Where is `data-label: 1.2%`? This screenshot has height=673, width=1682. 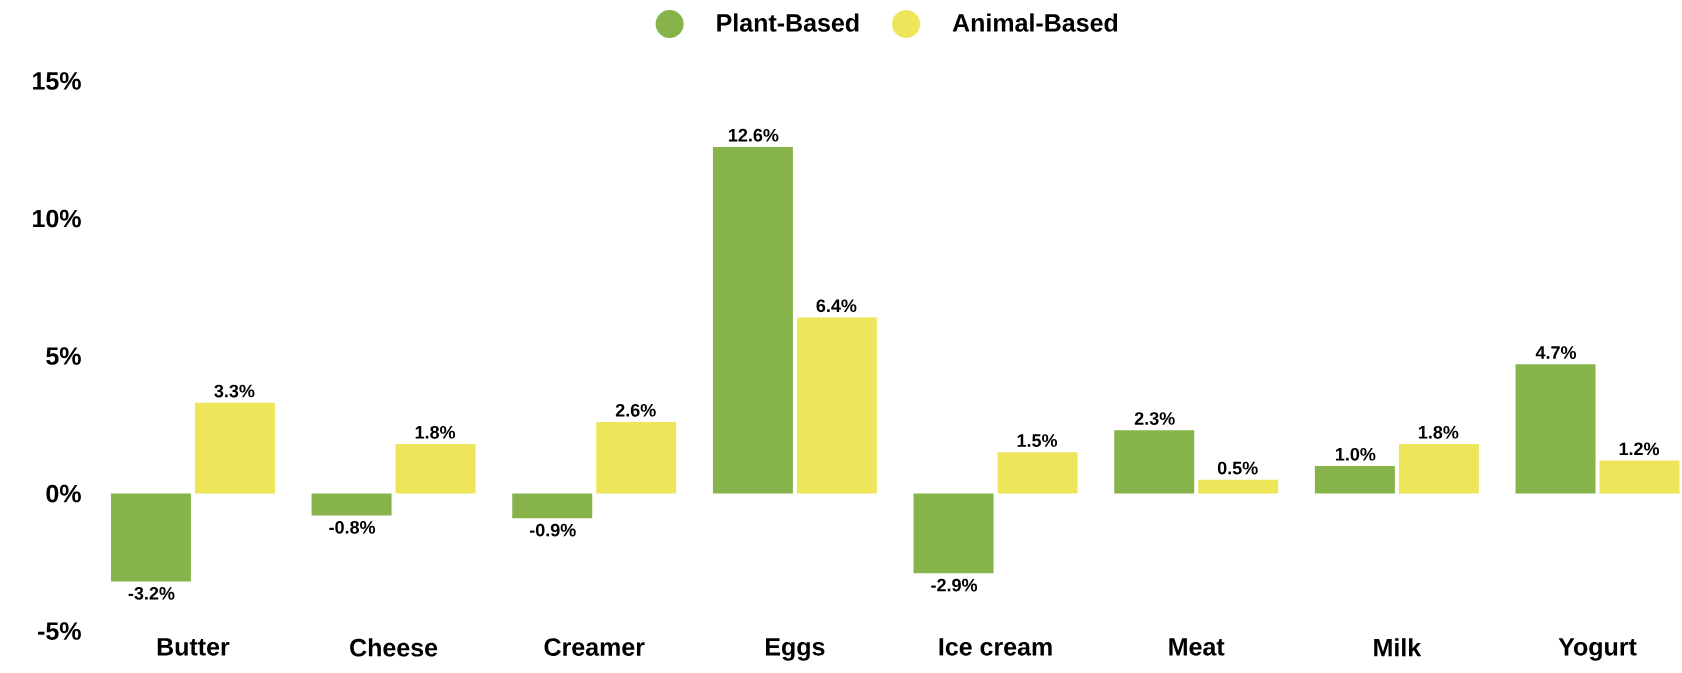 data-label: 1.2% is located at coordinates (1639, 449).